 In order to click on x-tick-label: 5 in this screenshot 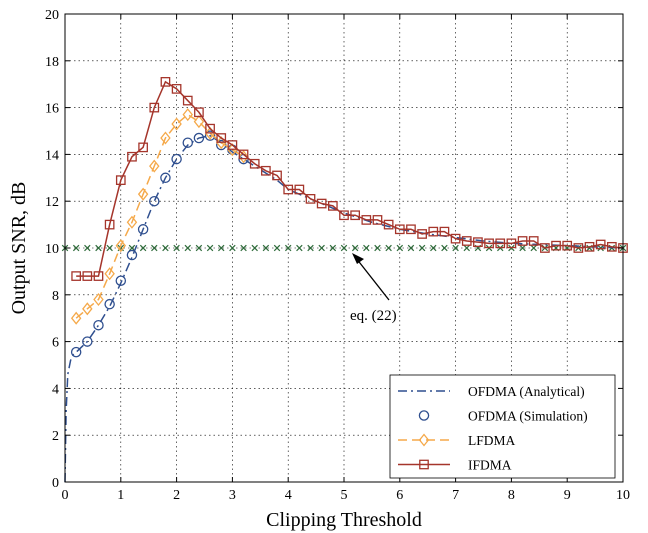, I will do `click(344, 495)`.